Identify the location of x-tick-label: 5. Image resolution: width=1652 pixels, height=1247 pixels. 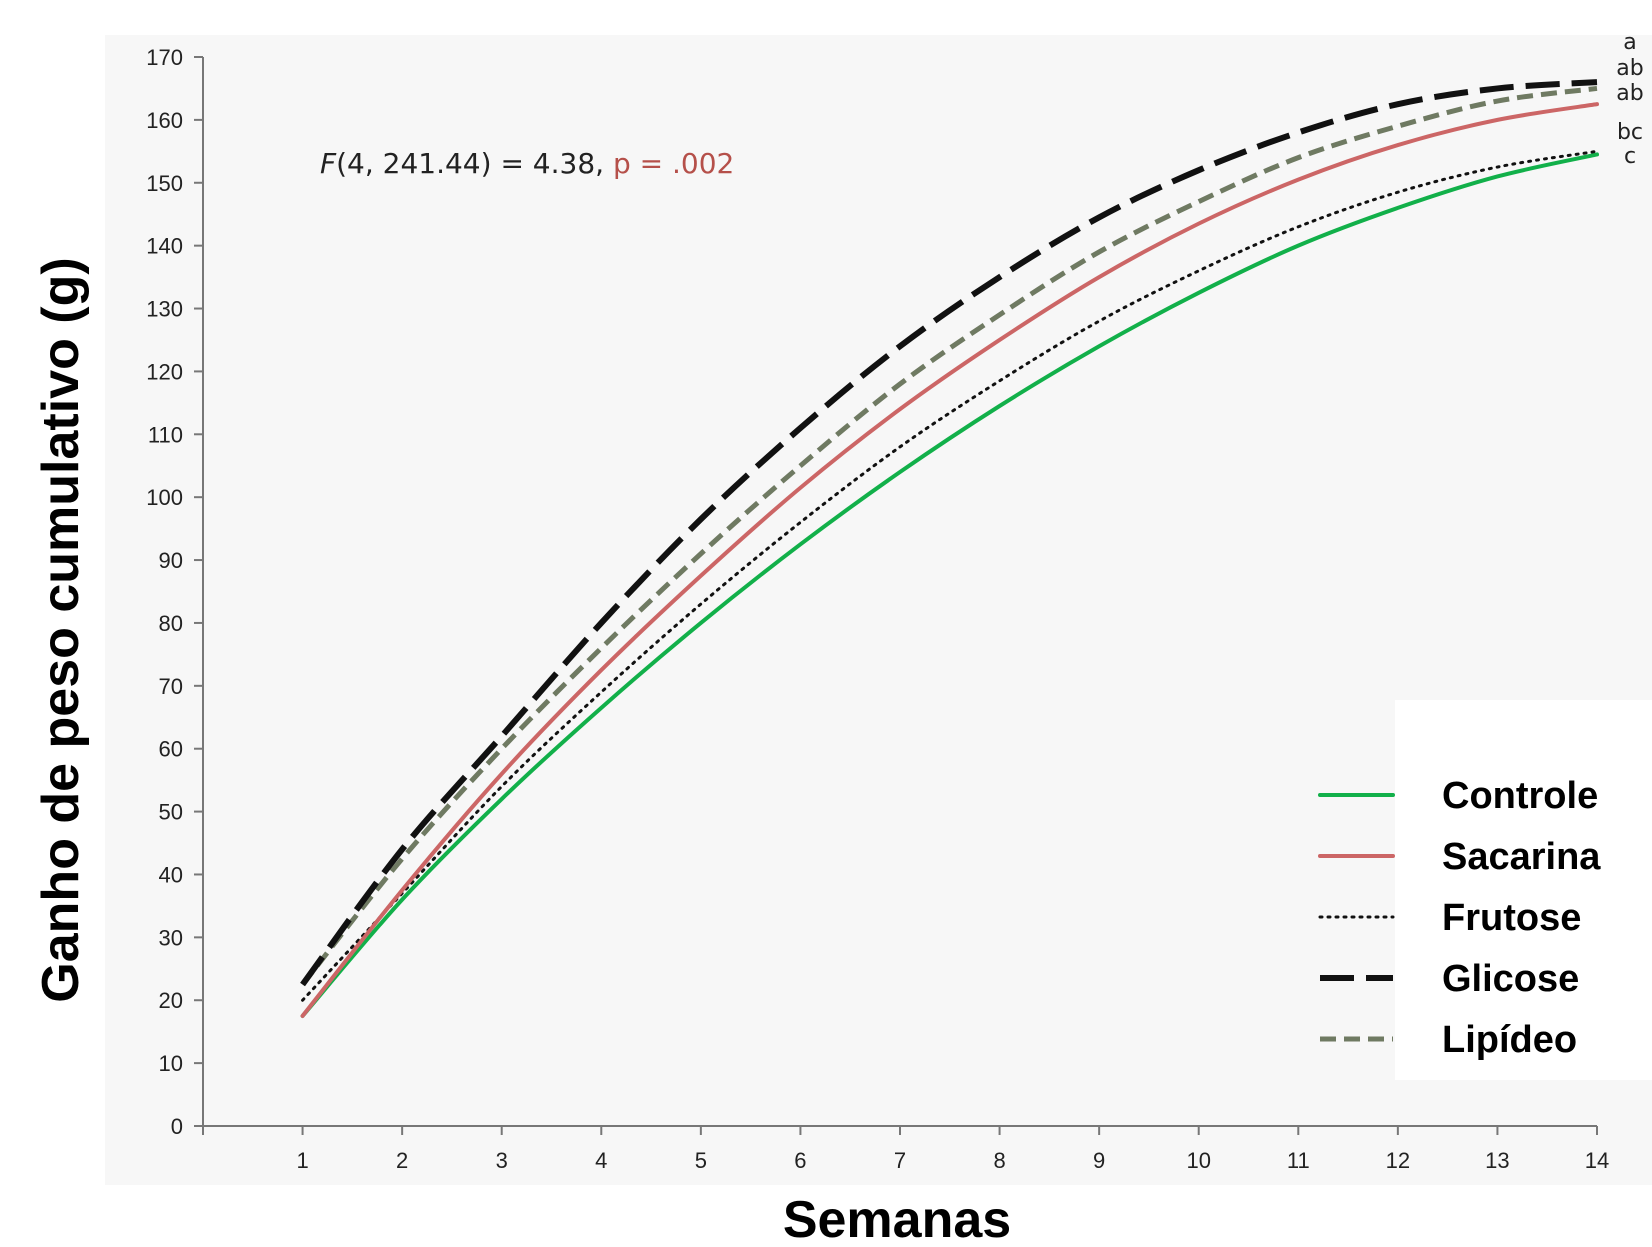
(701, 1160).